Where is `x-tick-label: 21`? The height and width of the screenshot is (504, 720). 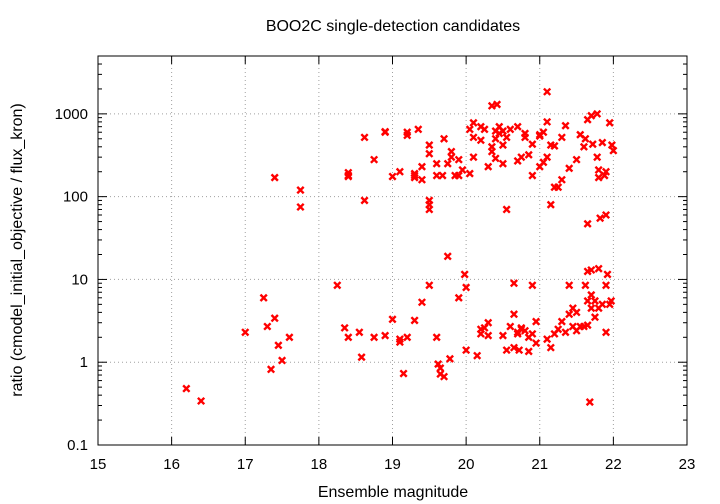
x-tick-label: 21 is located at coordinates (539, 464).